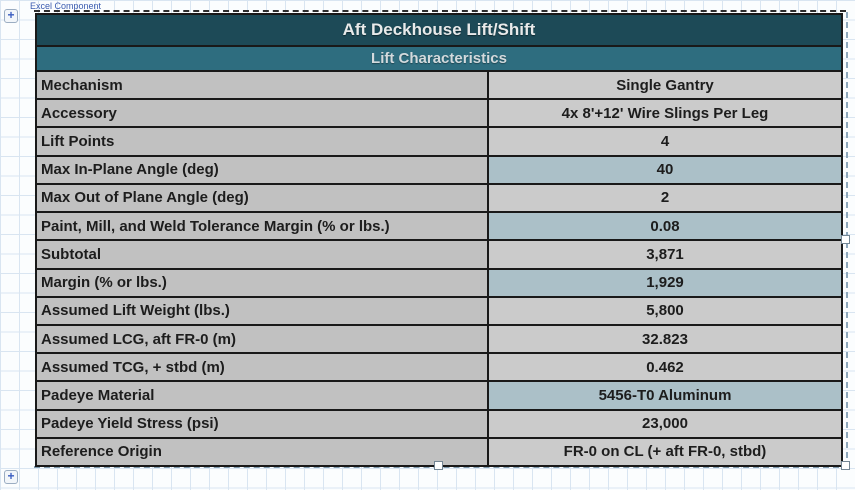 The image size is (855, 490). What do you see at coordinates (845, 465) in the screenshot?
I see `resize-handle-bottom-right` at bounding box center [845, 465].